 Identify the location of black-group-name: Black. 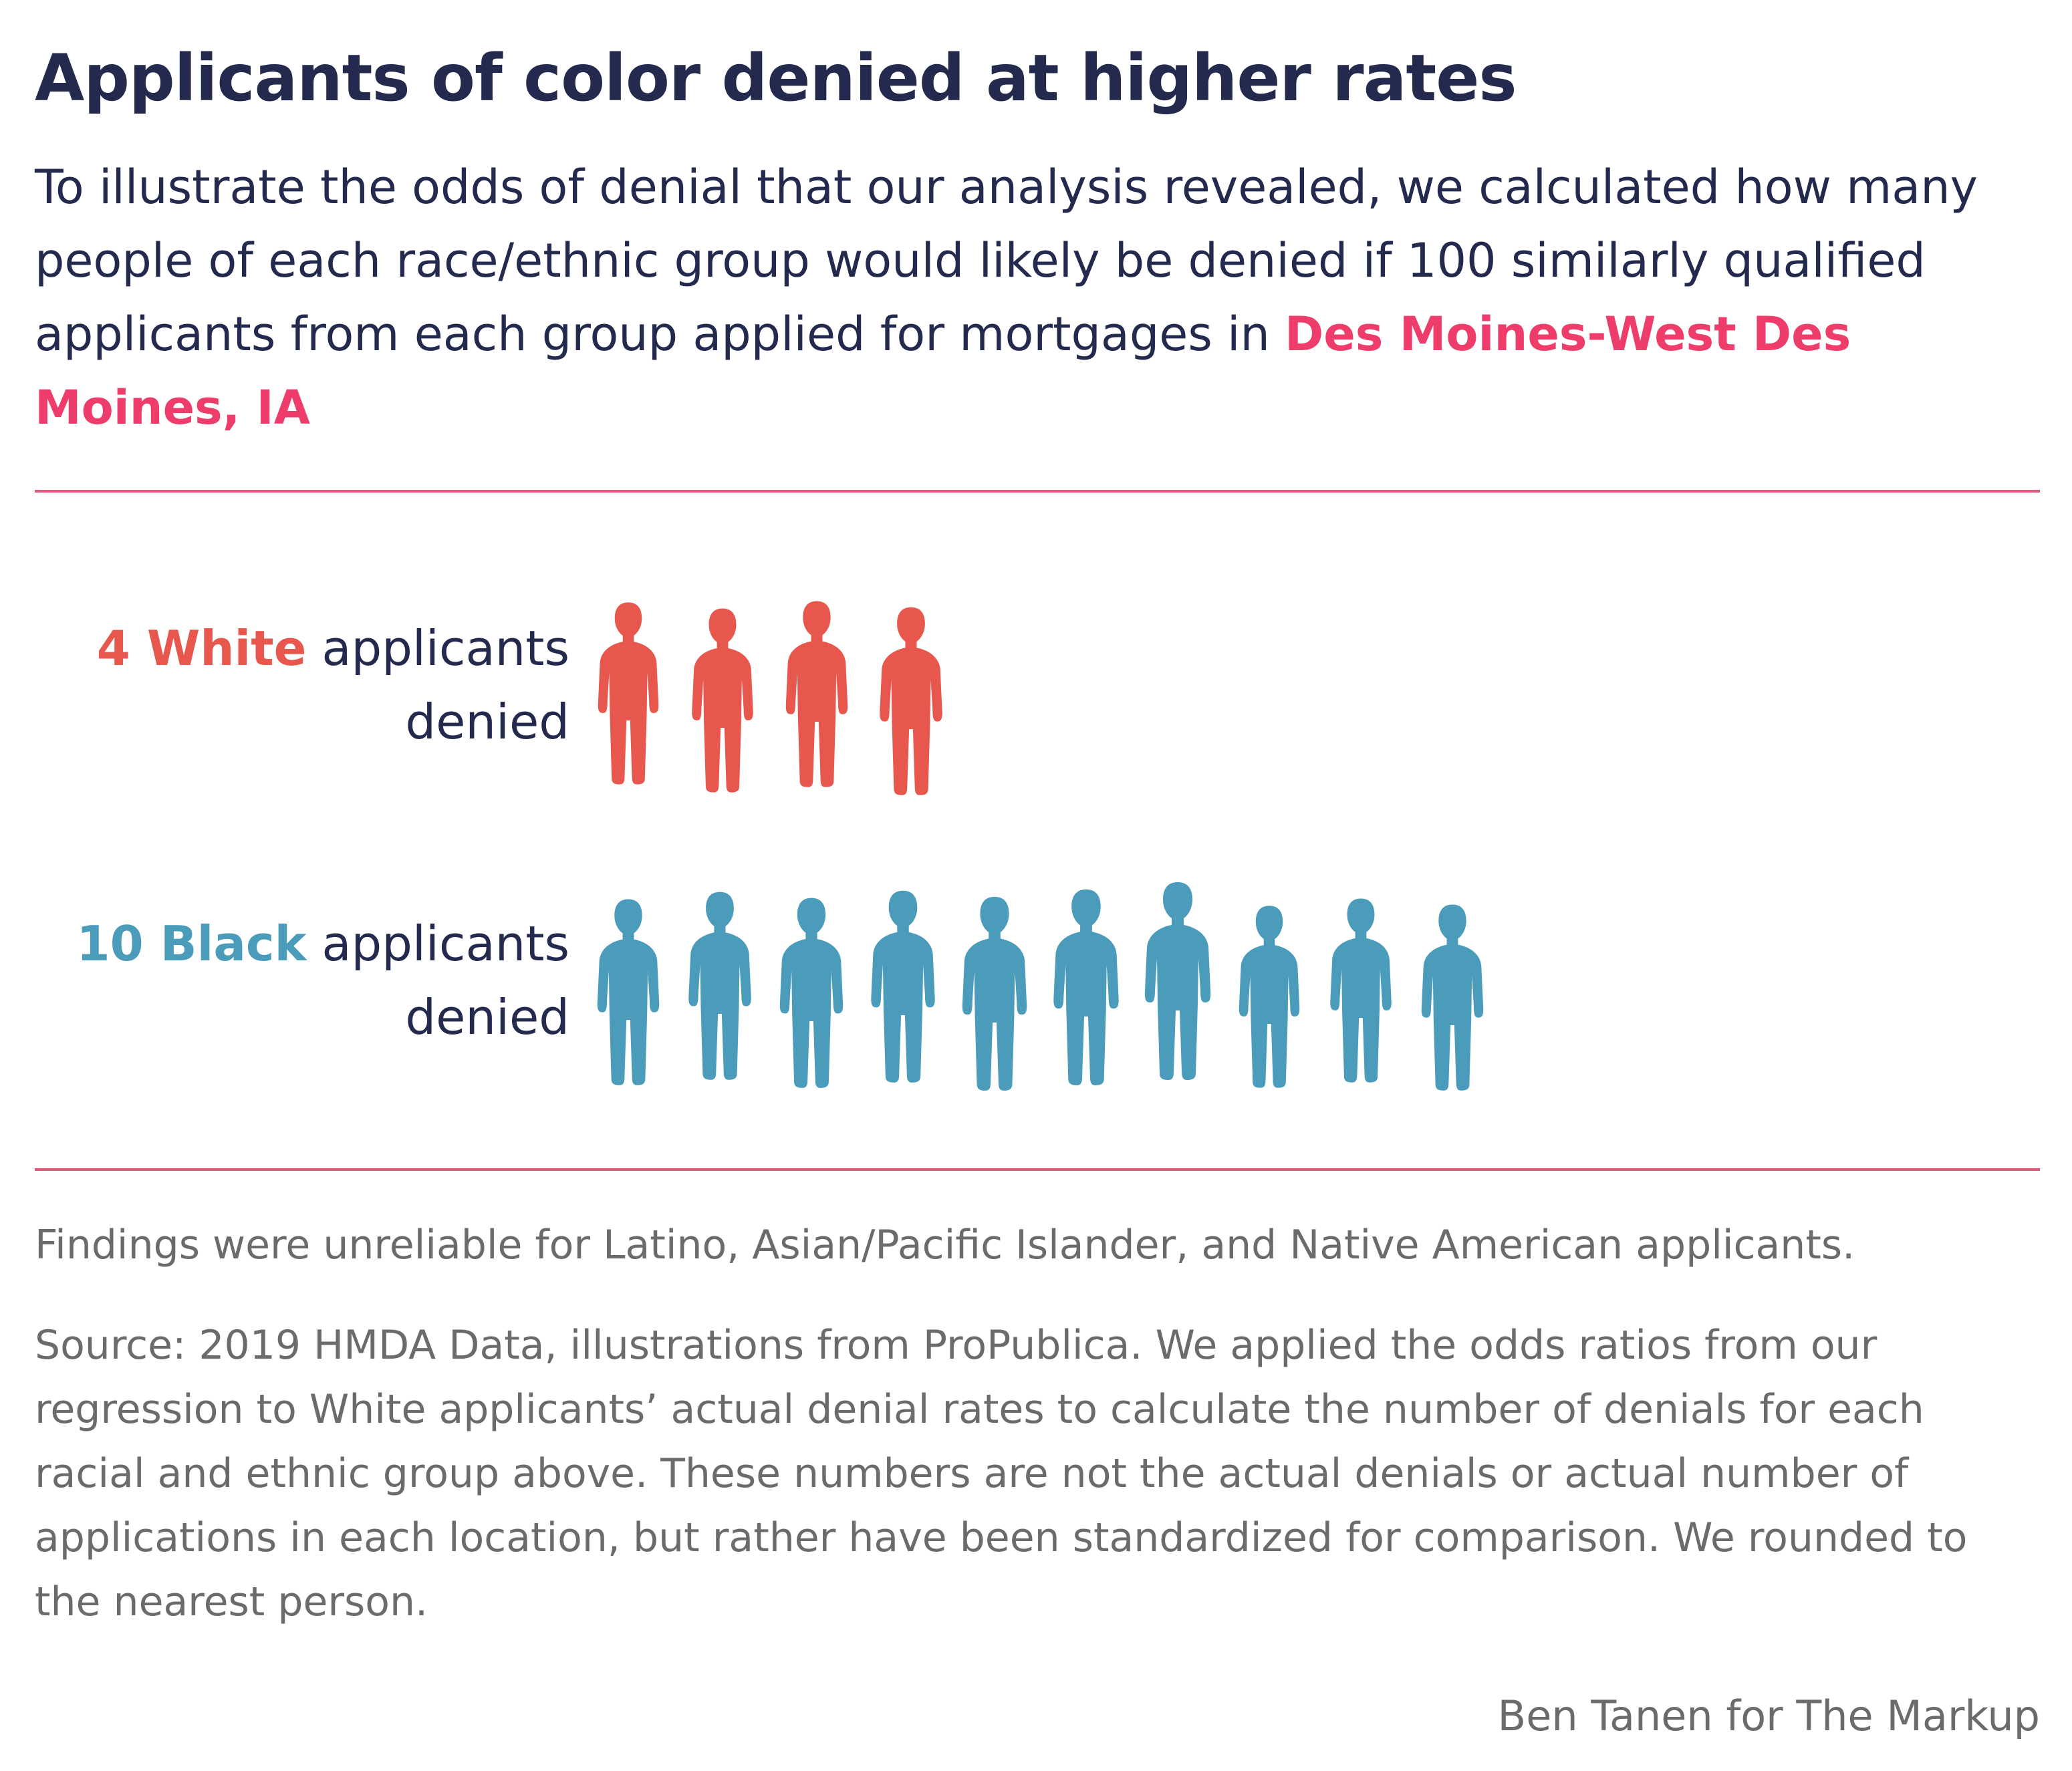
(233, 944).